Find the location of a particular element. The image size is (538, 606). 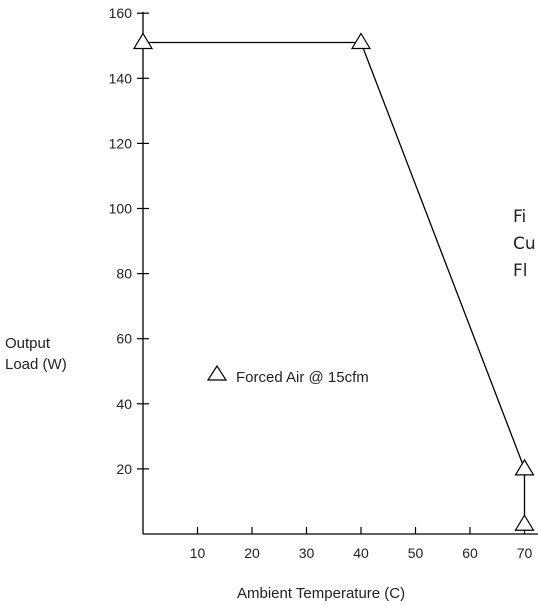

y-axis-title-line-1: Output is located at coordinates (28, 343).